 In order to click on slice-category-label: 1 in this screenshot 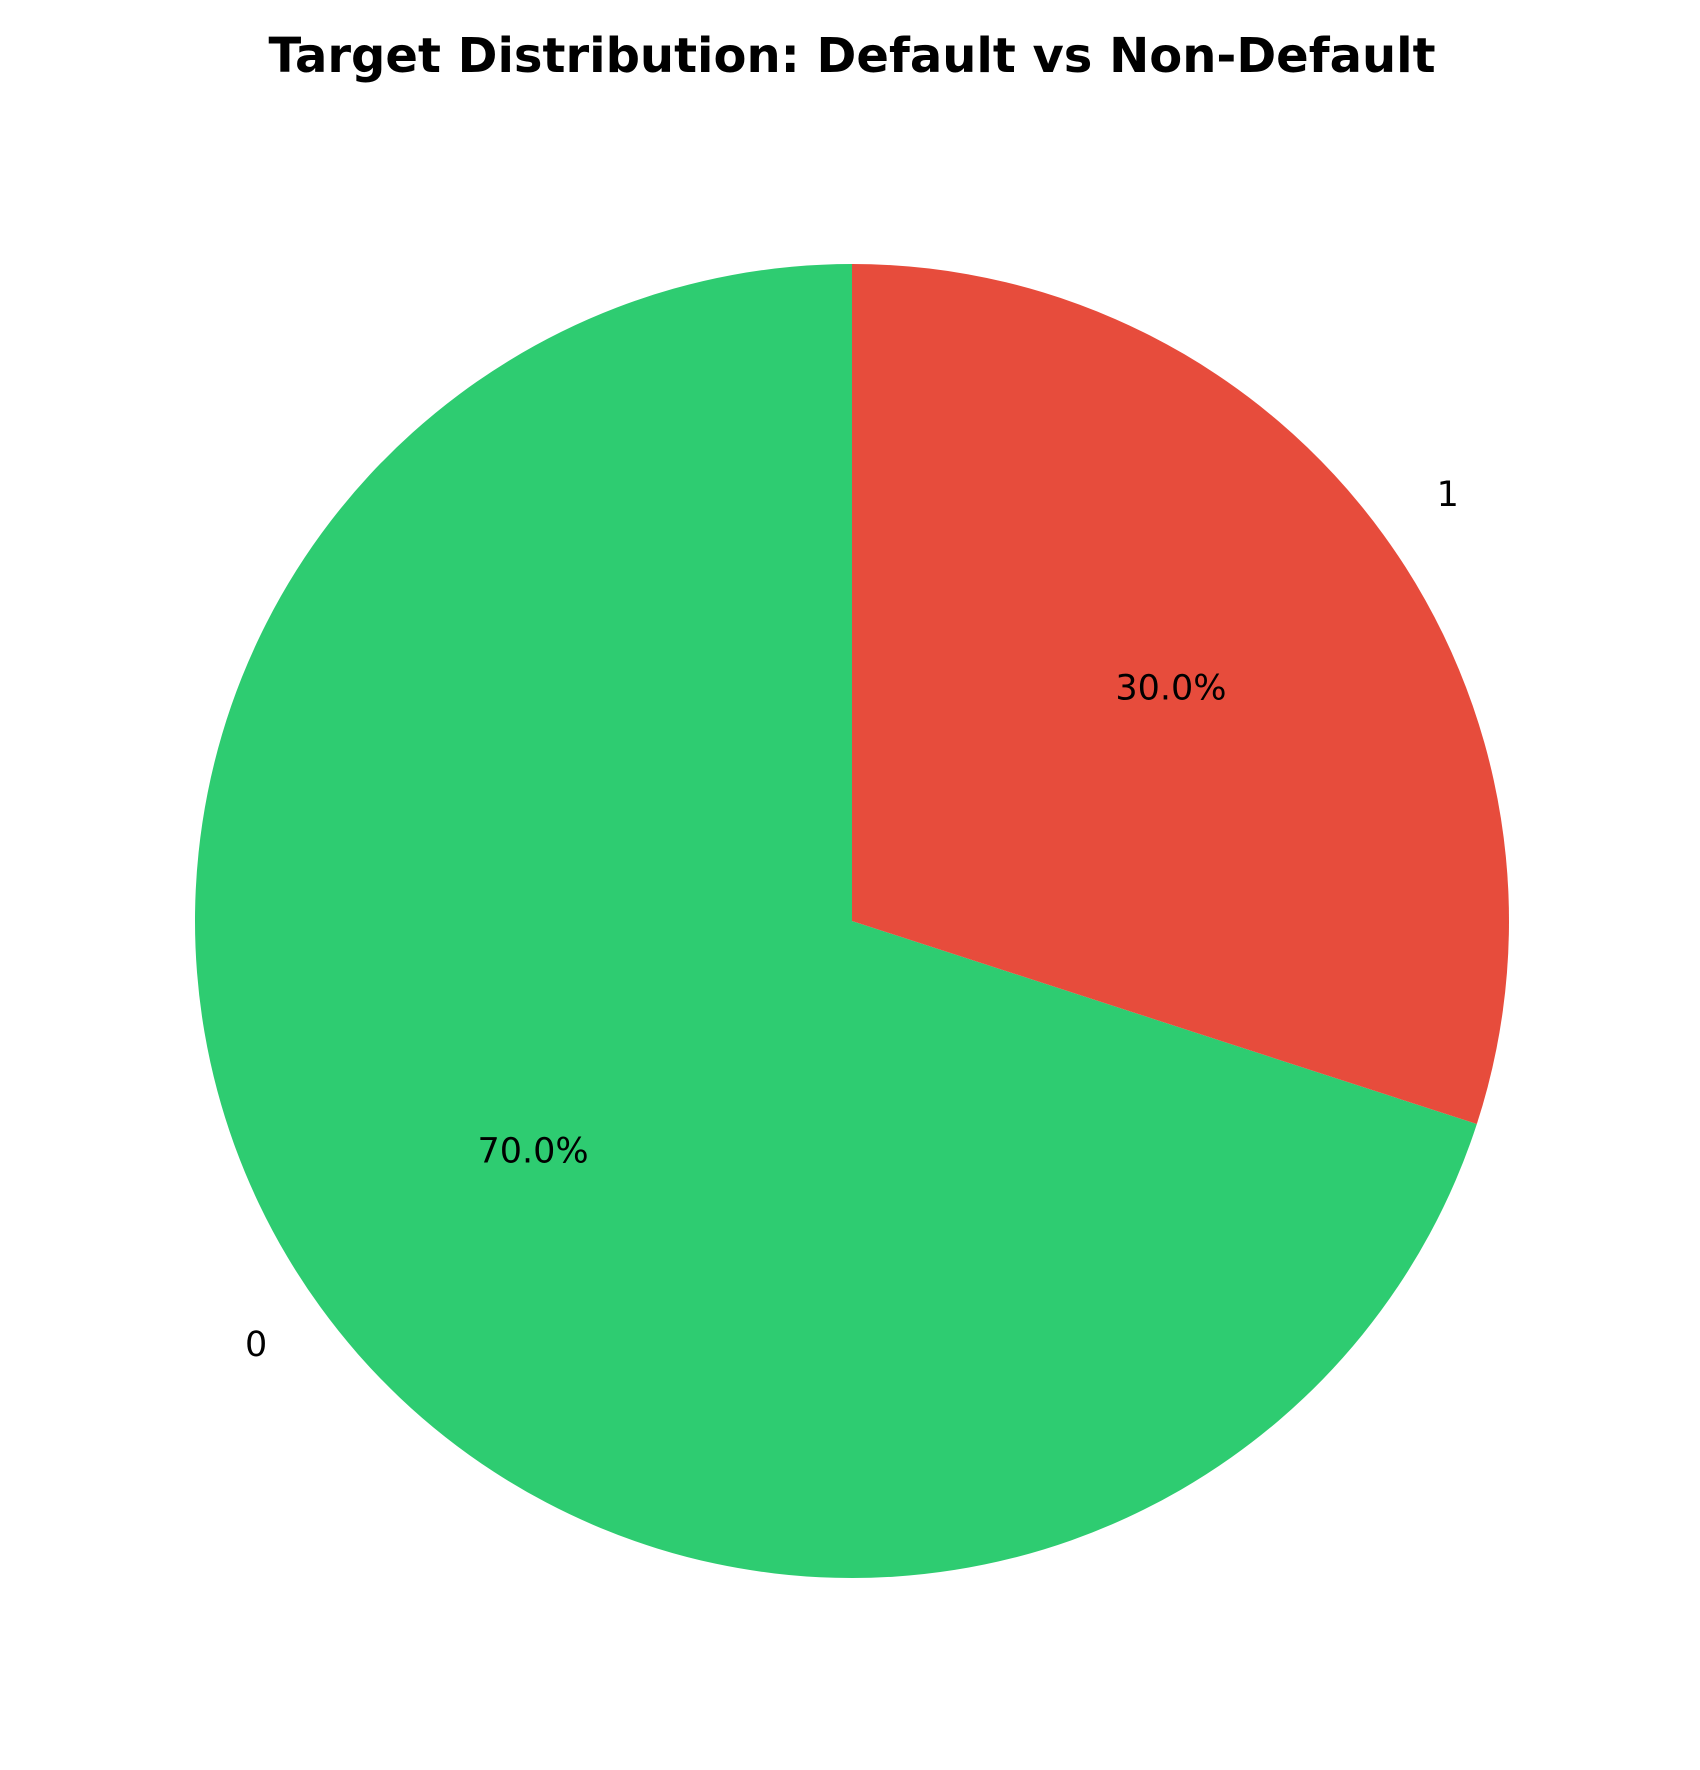, I will do `click(1448, 495)`.